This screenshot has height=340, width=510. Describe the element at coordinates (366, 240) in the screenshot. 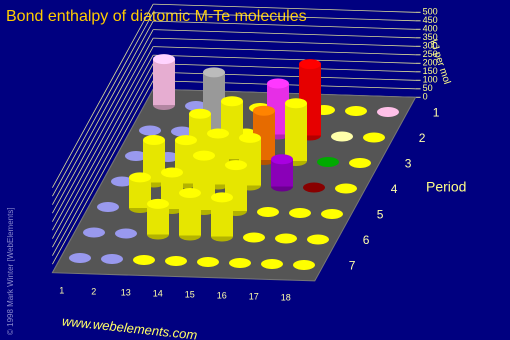

I see `period-label: 6` at that location.